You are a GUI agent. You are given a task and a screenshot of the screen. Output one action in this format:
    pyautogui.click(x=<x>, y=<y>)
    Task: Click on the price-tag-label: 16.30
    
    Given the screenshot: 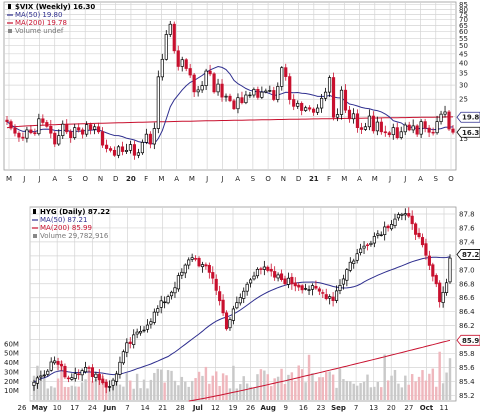 What is the action you would take?
    pyautogui.click(x=471, y=133)
    